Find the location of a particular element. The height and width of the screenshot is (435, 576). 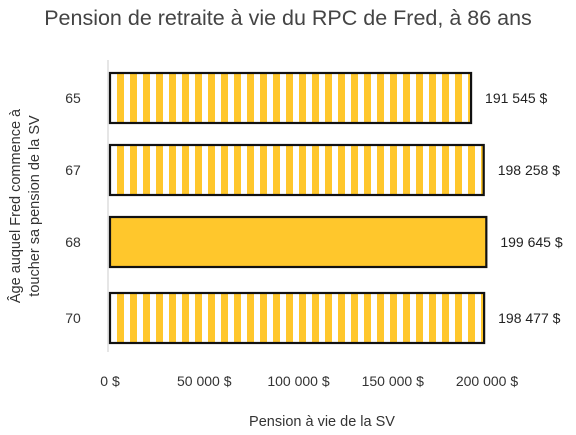

value-label-65: 191 545 $ is located at coordinates (516, 98).